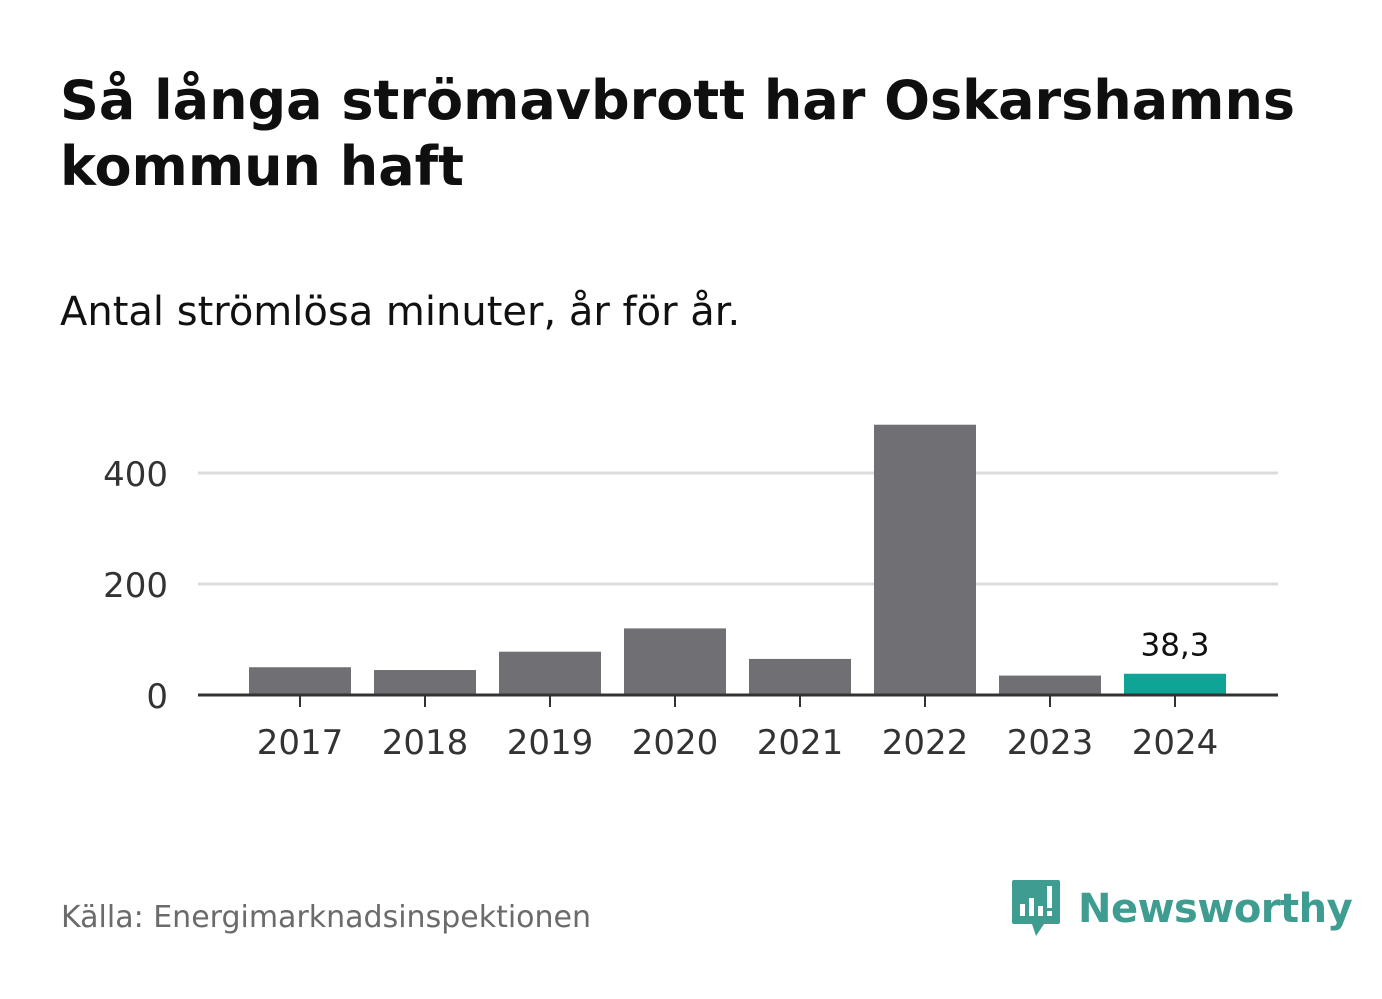  I want to click on data-label-highlight: 38,3, so click(1174, 646).